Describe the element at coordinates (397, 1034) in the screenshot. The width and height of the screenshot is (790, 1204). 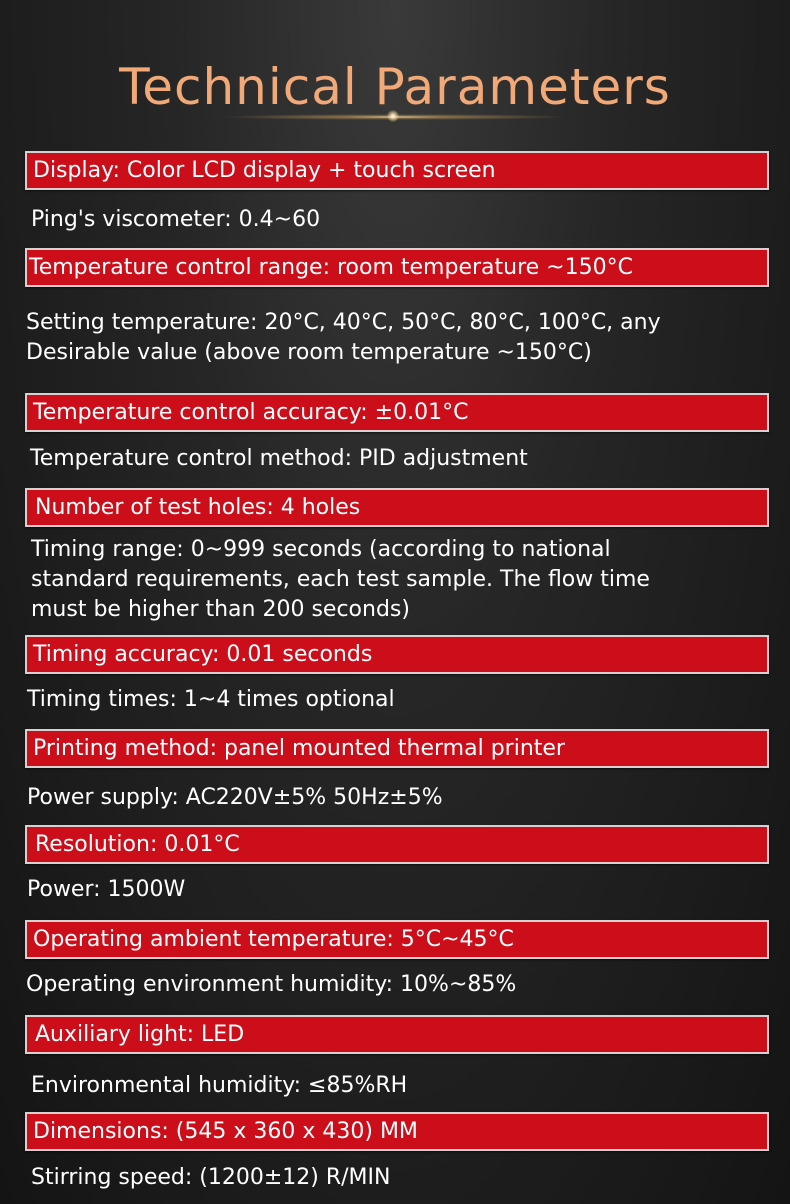
I see `spec-header: Auxiliary light: LED` at that location.